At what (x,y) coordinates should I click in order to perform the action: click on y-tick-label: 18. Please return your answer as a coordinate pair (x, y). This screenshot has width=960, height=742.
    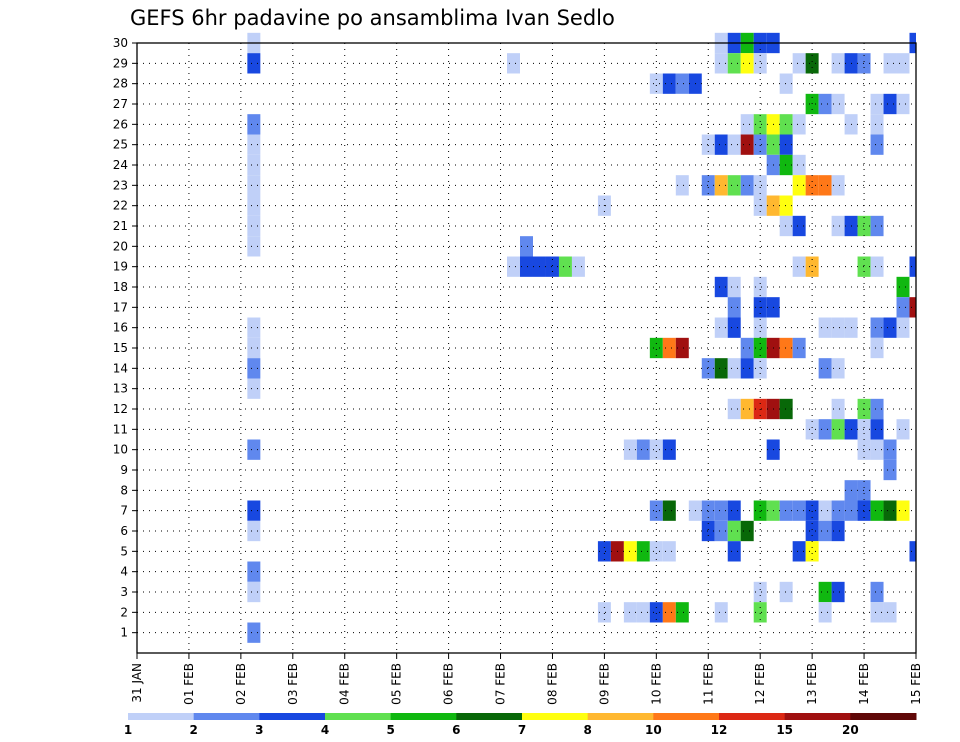
    Looking at the image, I should click on (120, 287).